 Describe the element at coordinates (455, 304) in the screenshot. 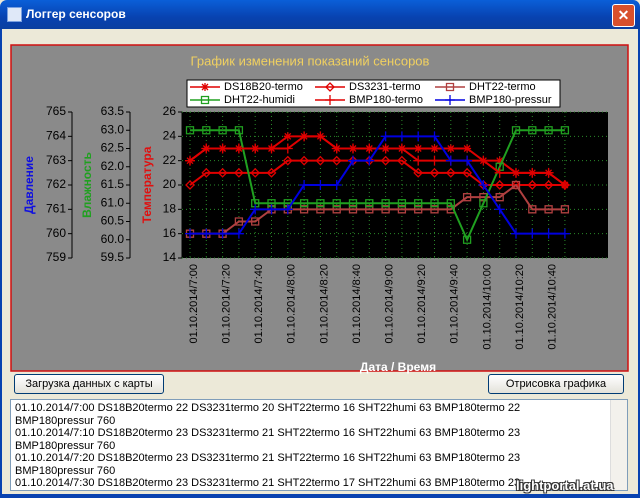

I see `x-tick-label: 01.10.2014/9:40` at that location.